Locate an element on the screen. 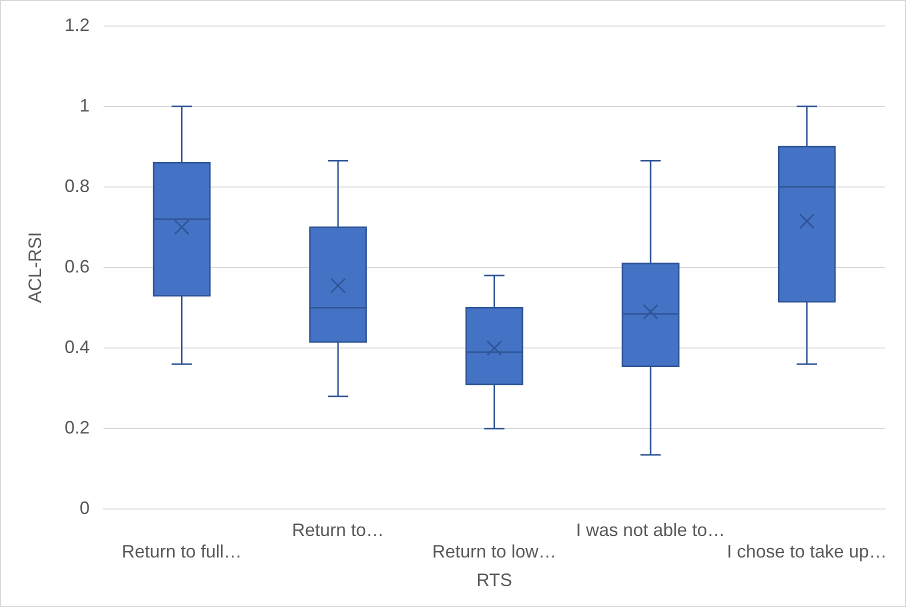 The height and width of the screenshot is (607, 906). x-axis-title: RTS is located at coordinates (494, 580).